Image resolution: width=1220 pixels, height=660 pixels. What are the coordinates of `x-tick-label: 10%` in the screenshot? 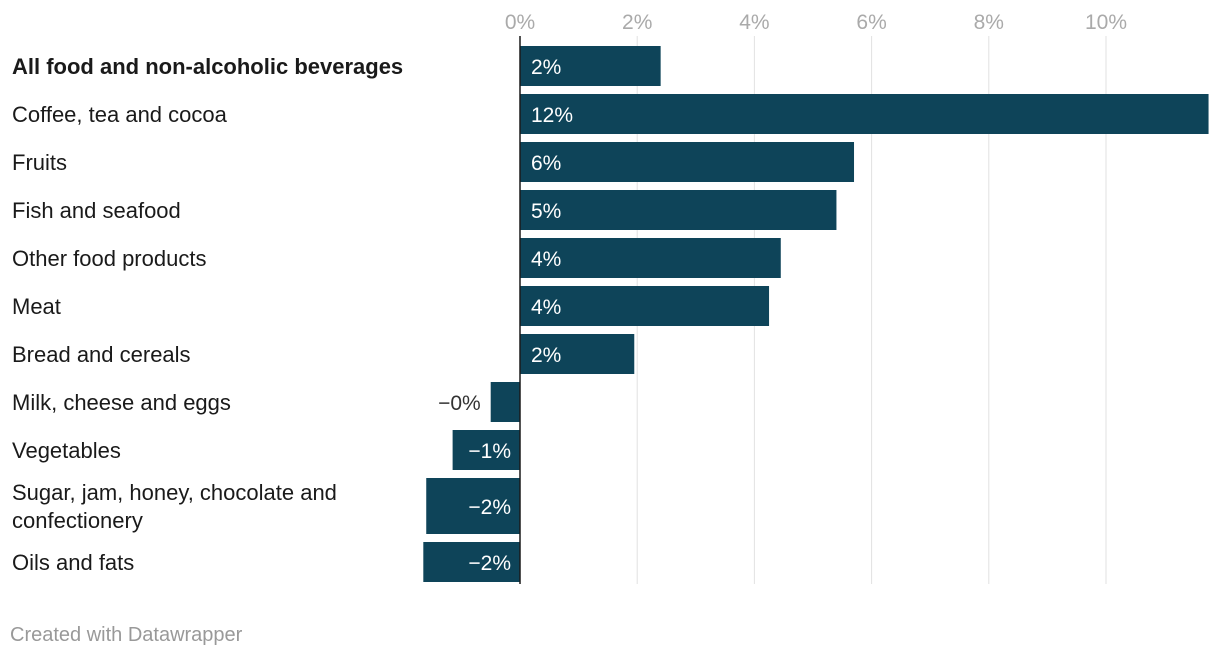 It's located at (1106, 22).